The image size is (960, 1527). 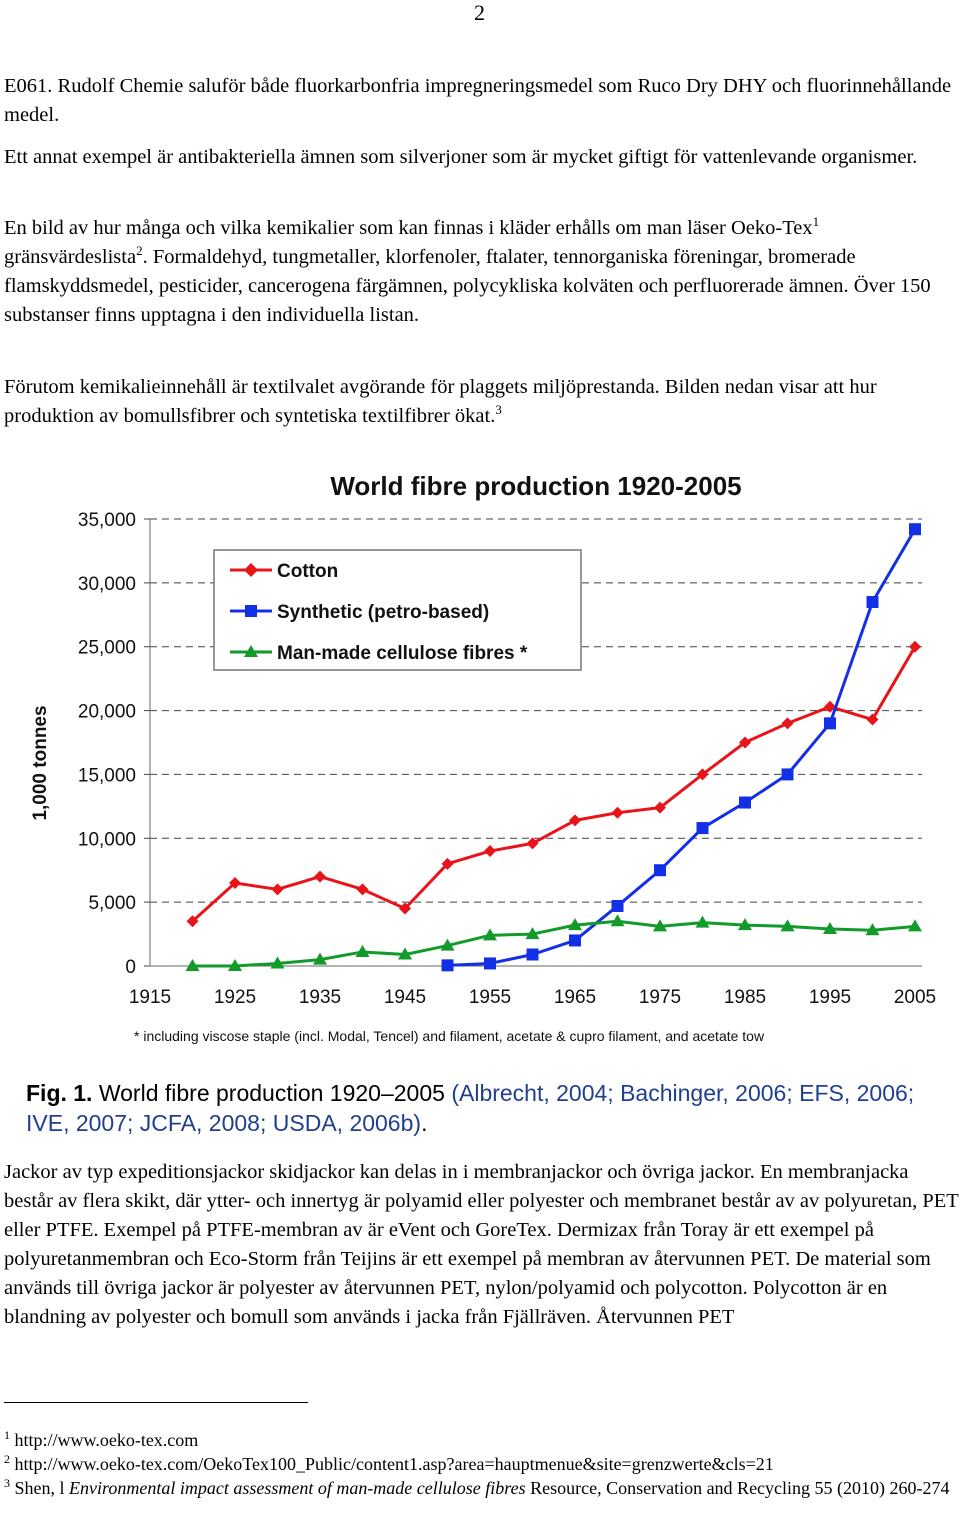 I want to click on x-tick-label: 2005, so click(x=915, y=997).